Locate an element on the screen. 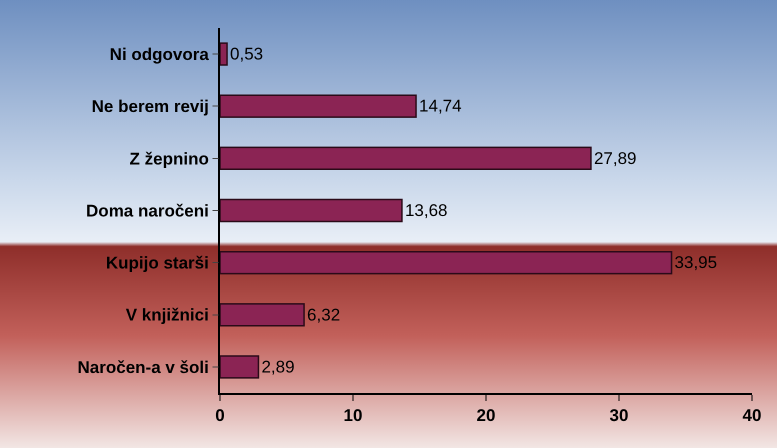 The height and width of the screenshot is (448, 777). data-label: 13,68 is located at coordinates (426, 210).